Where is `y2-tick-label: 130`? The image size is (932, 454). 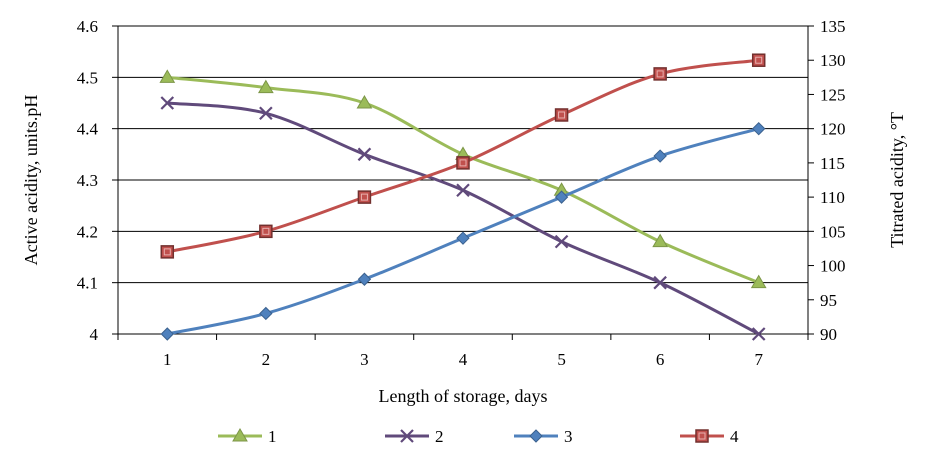
y2-tick-label: 130 is located at coordinates (833, 60).